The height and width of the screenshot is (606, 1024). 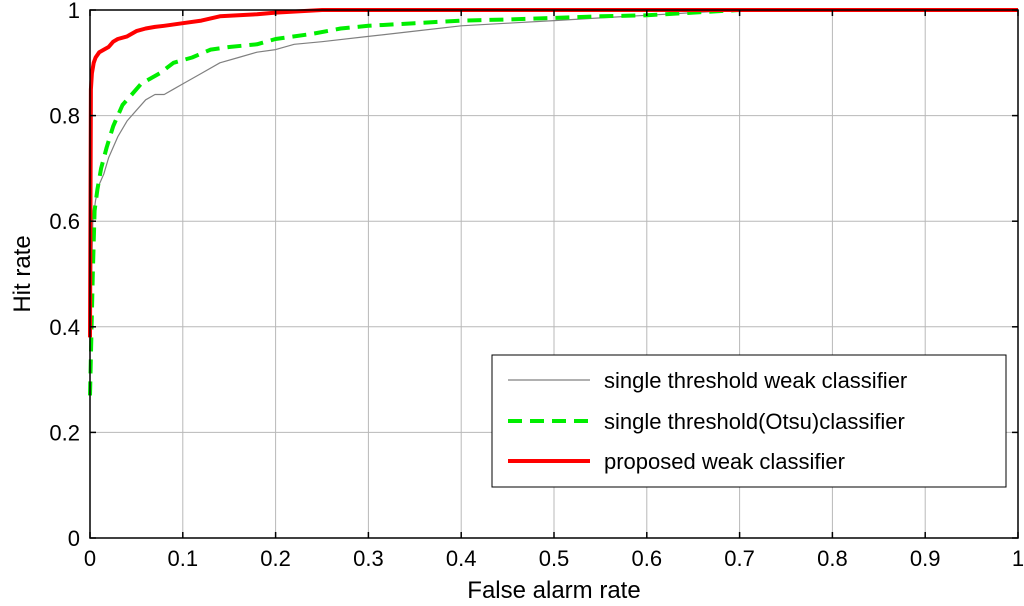 I want to click on y-tick-label: 0.2, so click(x=64, y=432).